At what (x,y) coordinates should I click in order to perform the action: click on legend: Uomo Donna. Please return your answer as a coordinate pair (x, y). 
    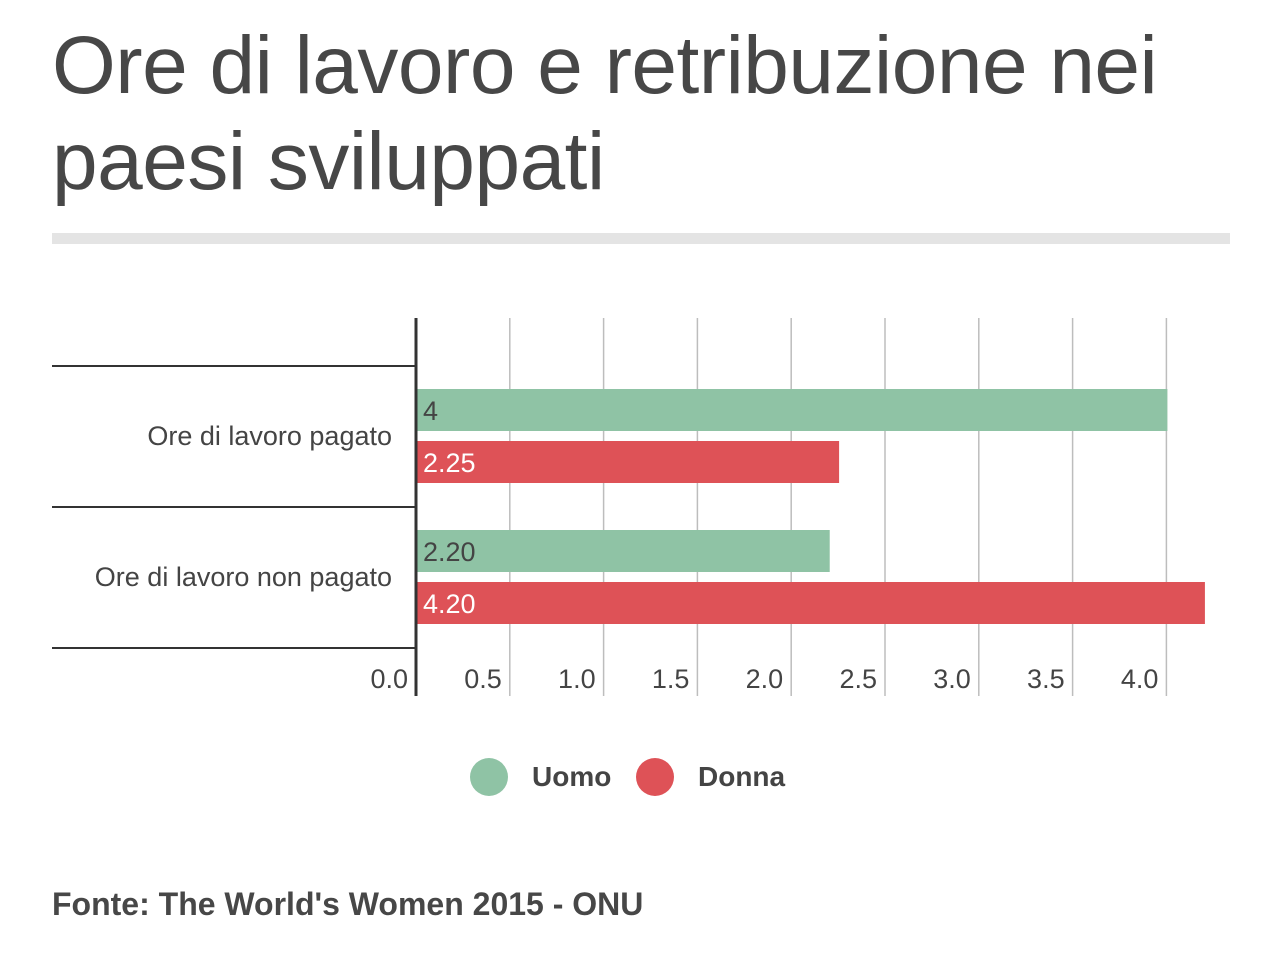
    Looking at the image, I should click on (640, 780).